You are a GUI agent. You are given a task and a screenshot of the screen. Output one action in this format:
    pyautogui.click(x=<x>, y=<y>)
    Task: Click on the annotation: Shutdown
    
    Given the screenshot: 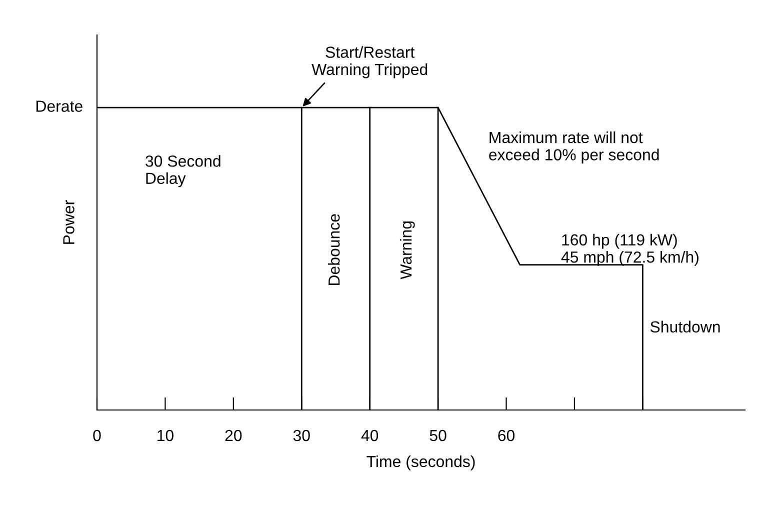 What is the action you would take?
    pyautogui.click(x=685, y=326)
    